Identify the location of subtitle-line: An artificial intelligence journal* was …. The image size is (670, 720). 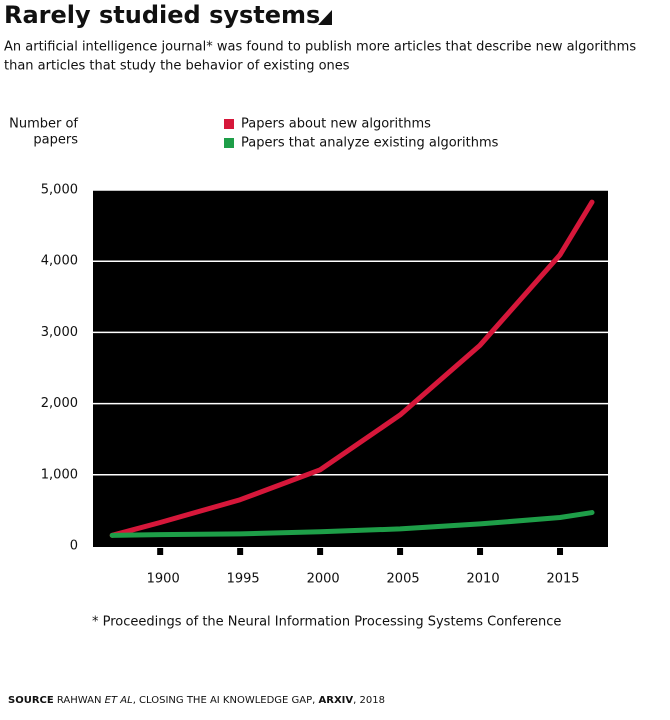
(320, 47).